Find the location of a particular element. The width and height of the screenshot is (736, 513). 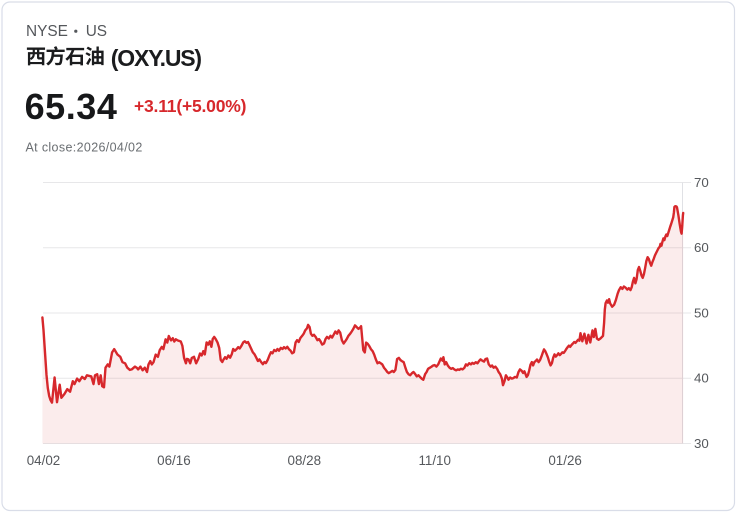

svg-text: 50 is located at coordinates (701, 312).